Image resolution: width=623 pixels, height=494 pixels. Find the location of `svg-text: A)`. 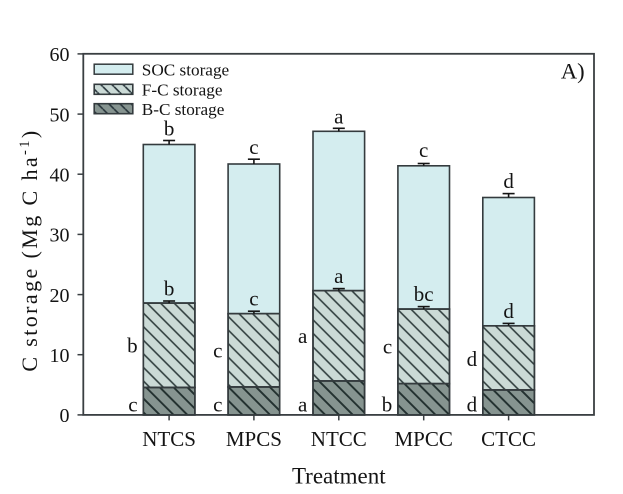

svg-text: A) is located at coordinates (573, 71).